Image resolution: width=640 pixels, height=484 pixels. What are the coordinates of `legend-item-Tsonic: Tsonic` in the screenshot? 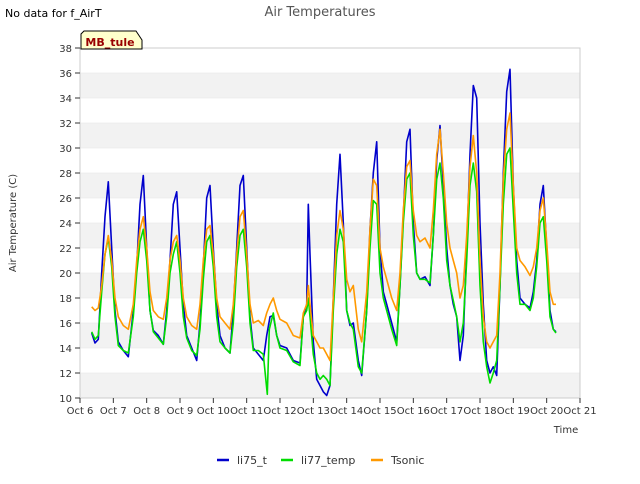 It's located at (397, 460).